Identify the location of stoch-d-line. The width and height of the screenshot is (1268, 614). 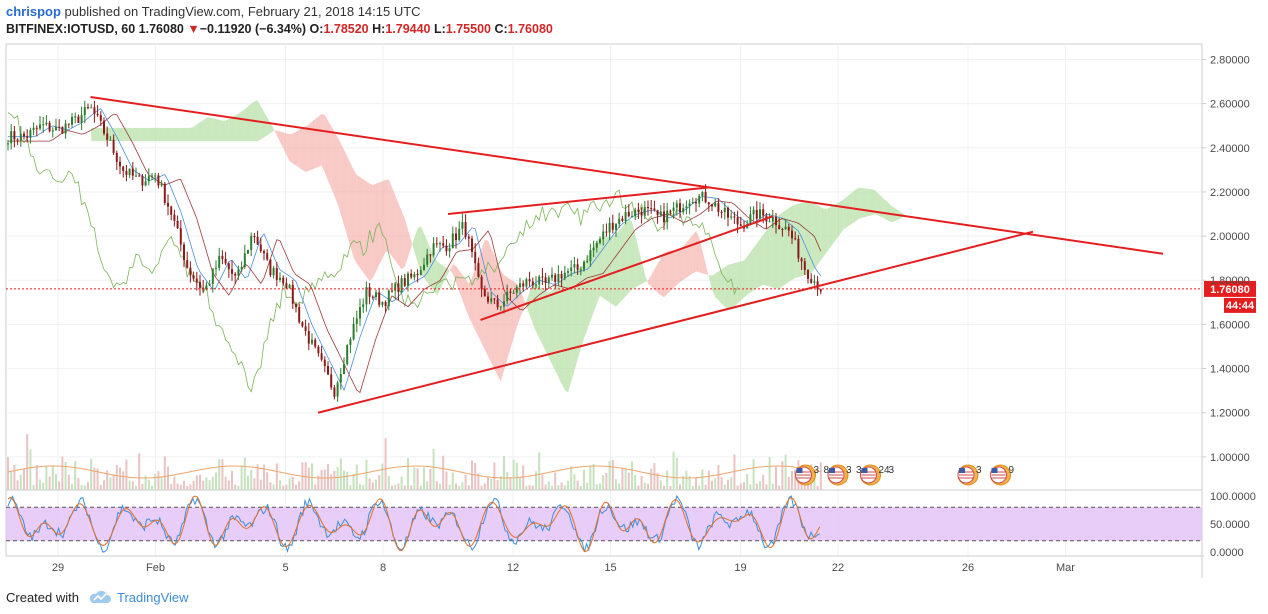
(414, 523).